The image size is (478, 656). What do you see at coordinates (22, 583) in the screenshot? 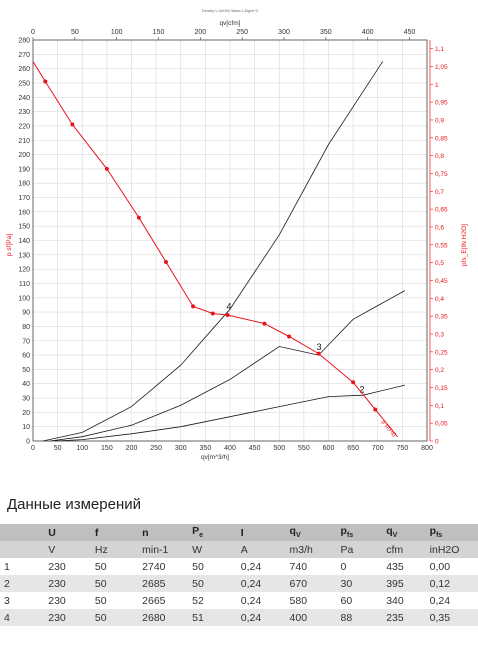
I see `table-cell: 2` at bounding box center [22, 583].